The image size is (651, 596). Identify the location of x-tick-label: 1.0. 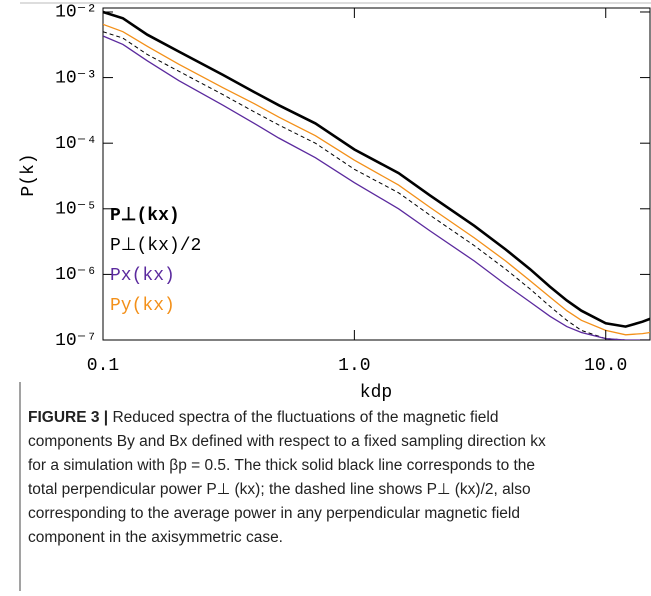
(354, 366).